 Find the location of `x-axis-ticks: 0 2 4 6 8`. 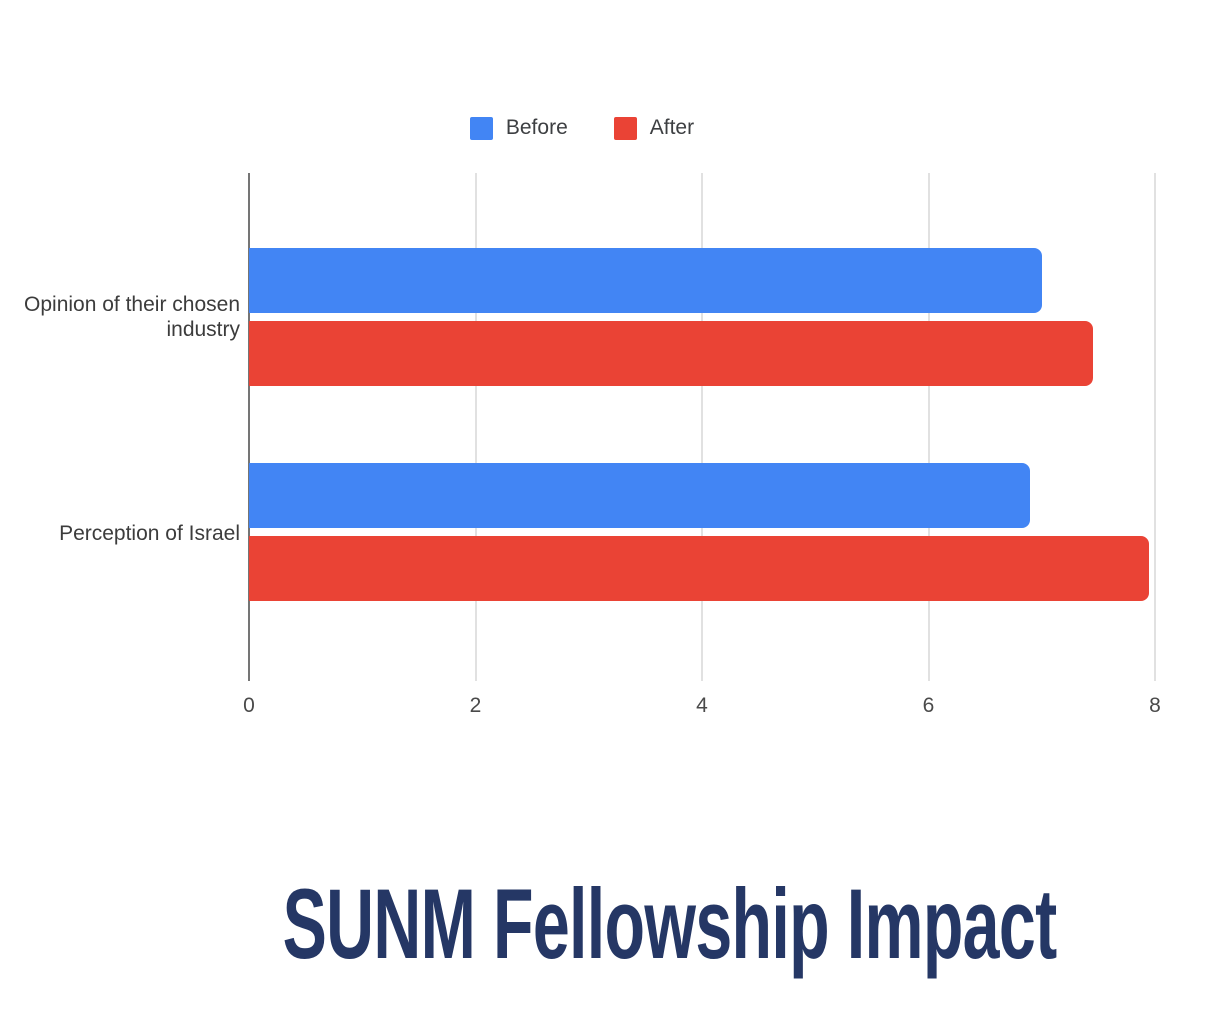

x-axis-ticks: 0 2 4 6 8 is located at coordinates (702, 708).